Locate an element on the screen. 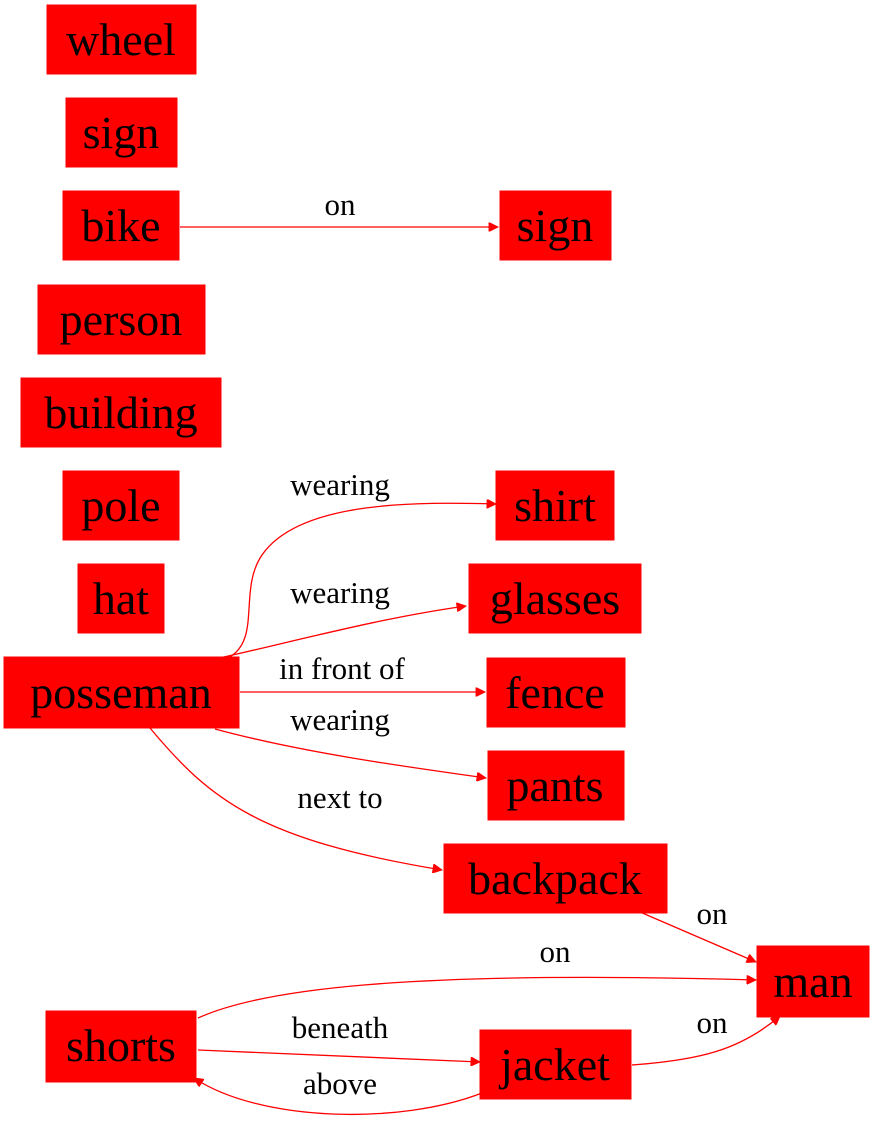  node-label: glasses is located at coordinates (555, 598).